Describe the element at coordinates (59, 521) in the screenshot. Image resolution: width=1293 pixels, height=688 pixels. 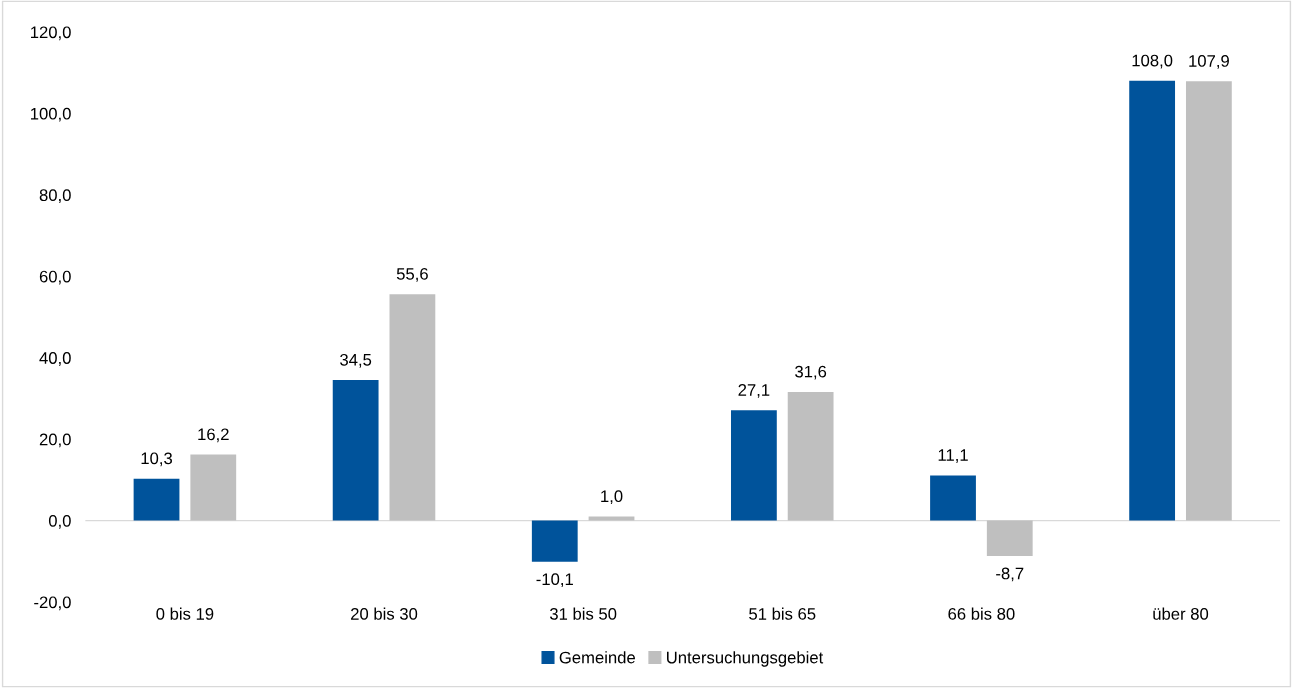
I see `y-tick-label: 0,0` at that location.